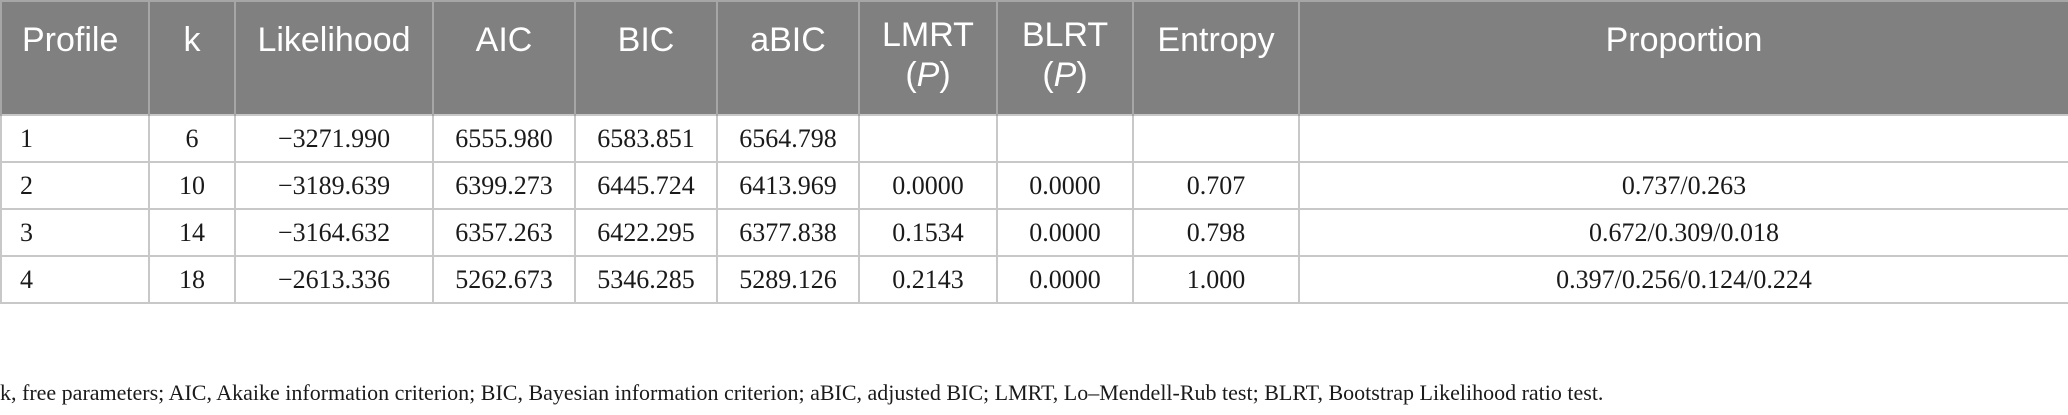 The width and height of the screenshot is (2068, 415). I want to click on header-lmrt-p: P, so click(928, 75).